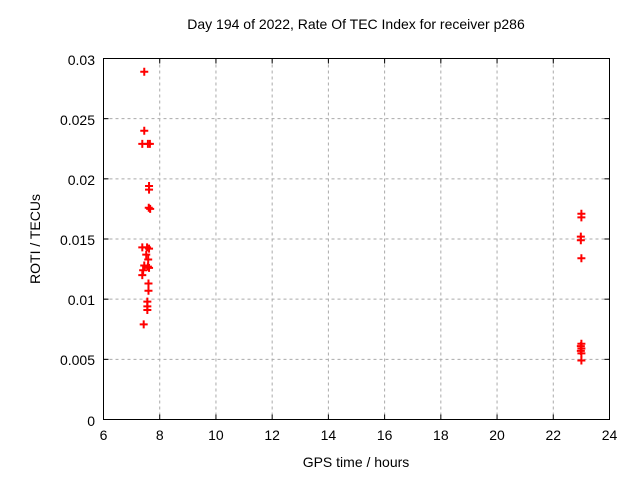 This screenshot has height=480, width=640. I want to click on y-tick-label: 0.025, so click(77, 119).